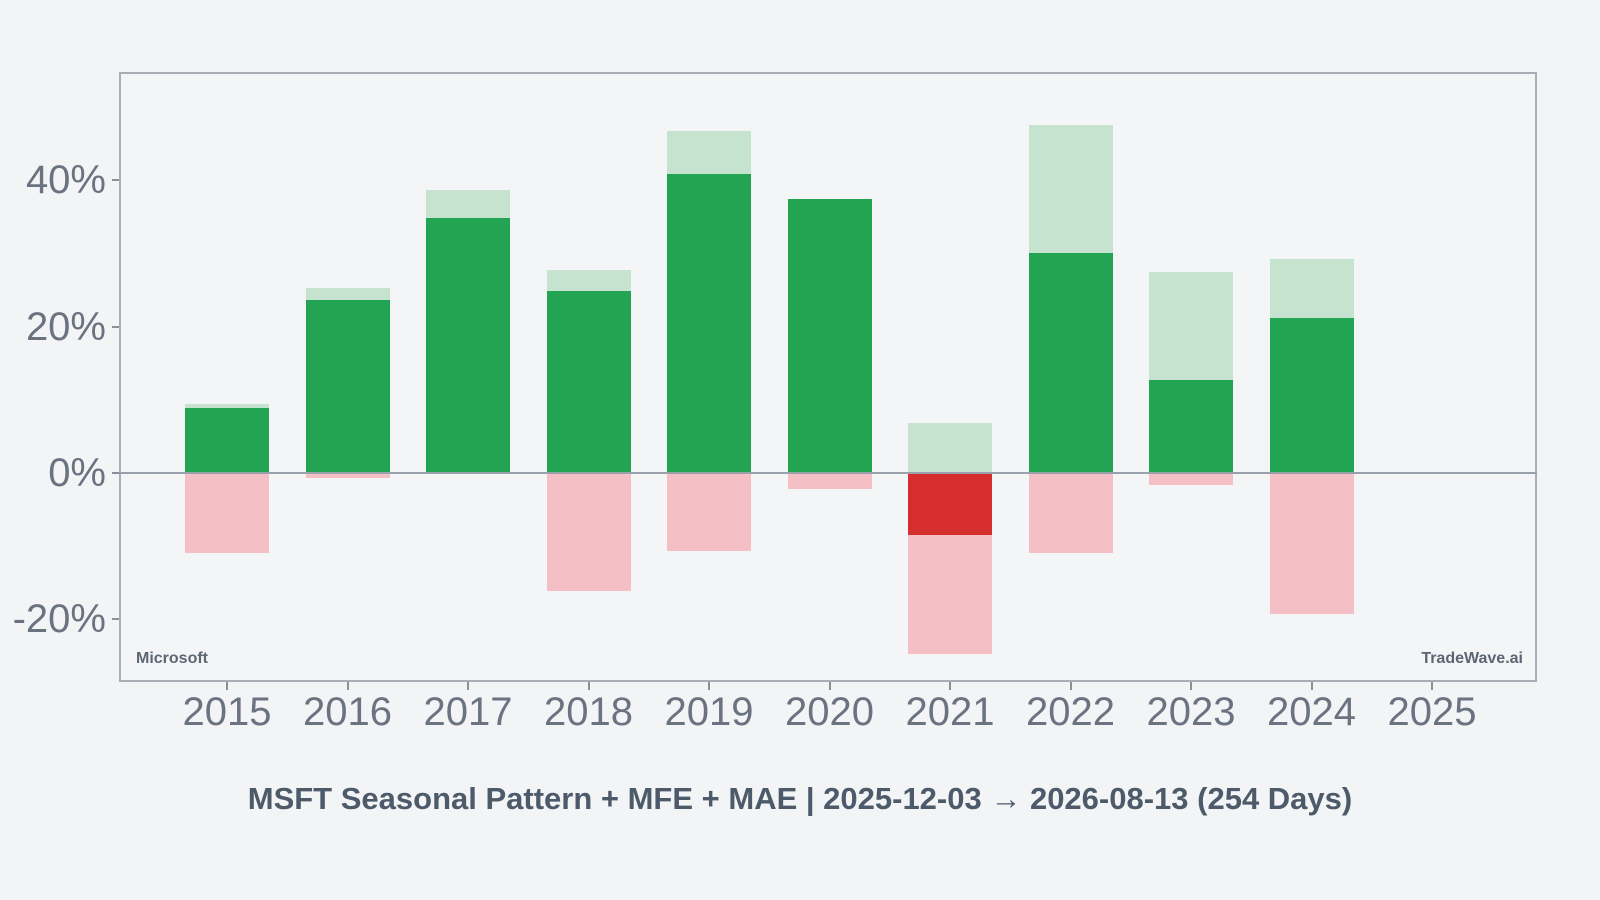  Describe the element at coordinates (347, 712) in the screenshot. I see `x-tick-label: 2016` at that location.